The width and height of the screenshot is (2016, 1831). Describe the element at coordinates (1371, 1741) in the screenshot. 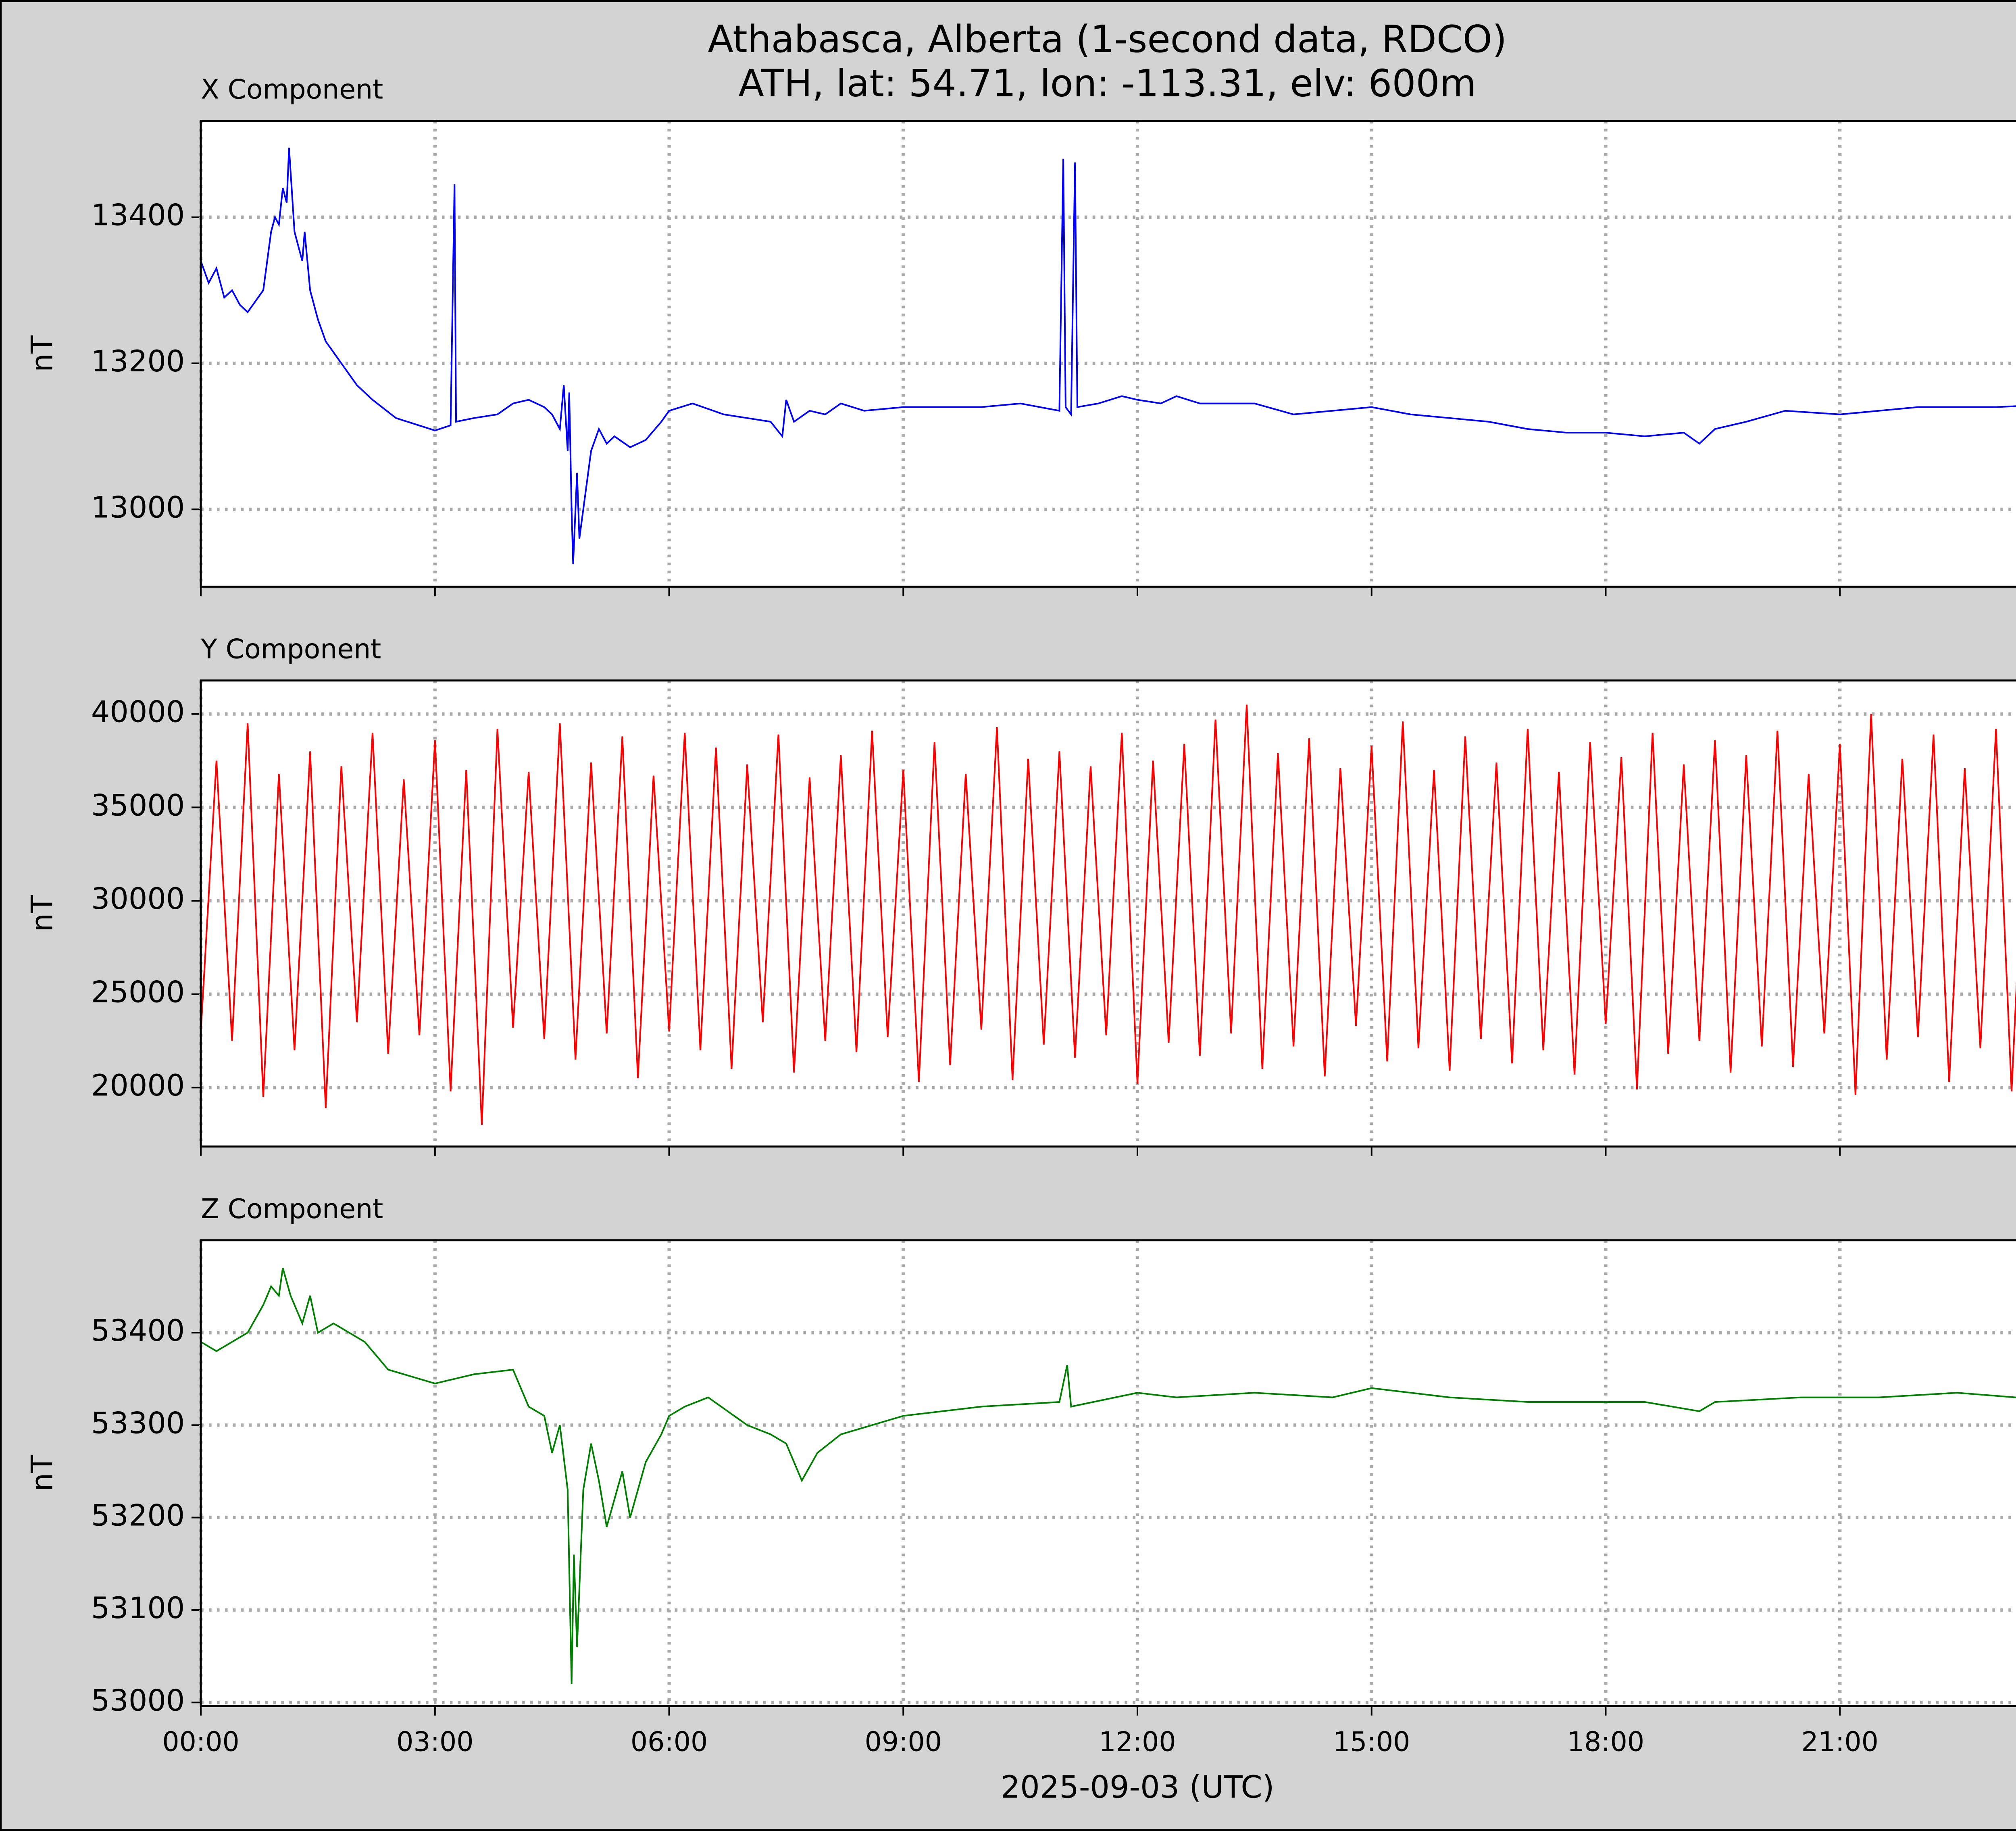

I see `x-tick-label: 15:00` at that location.